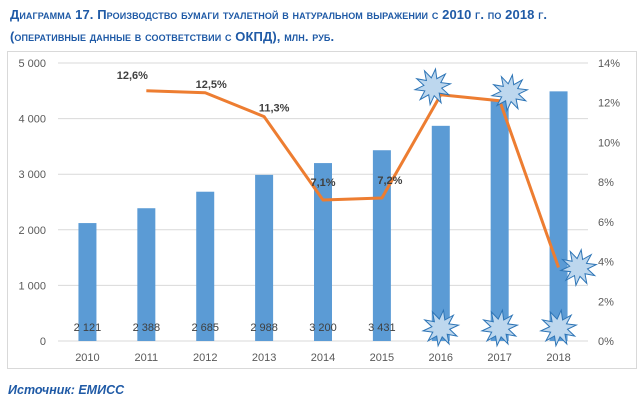 The image size is (642, 412). Describe the element at coordinates (32, 120) in the screenshot. I see `y-left-tick: 4 000` at that location.